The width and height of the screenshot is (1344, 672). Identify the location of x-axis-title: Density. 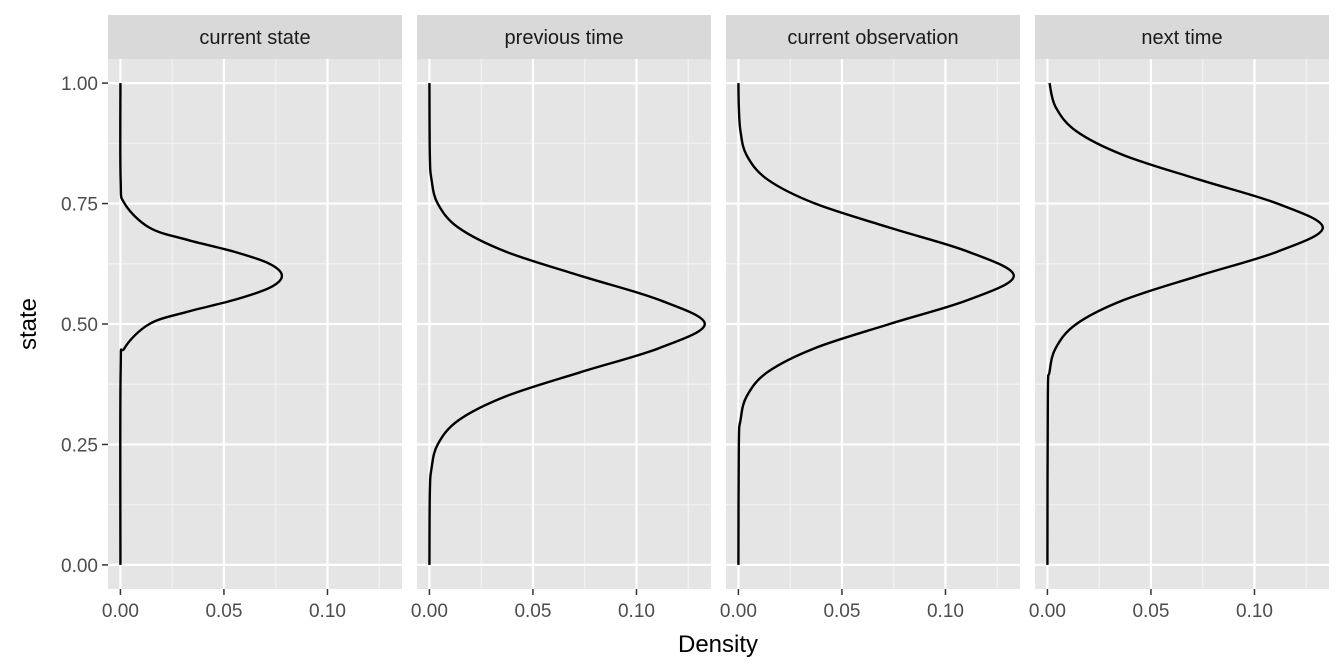
(718, 644).